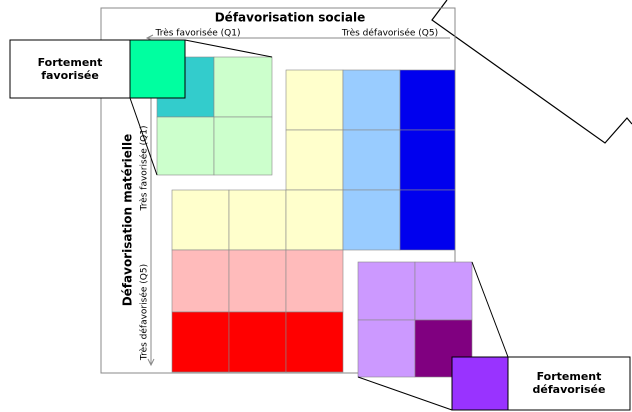 The width and height of the screenshot is (632, 412). Describe the element at coordinates (531, 72) in the screenshot. I see `map-outline` at that location.